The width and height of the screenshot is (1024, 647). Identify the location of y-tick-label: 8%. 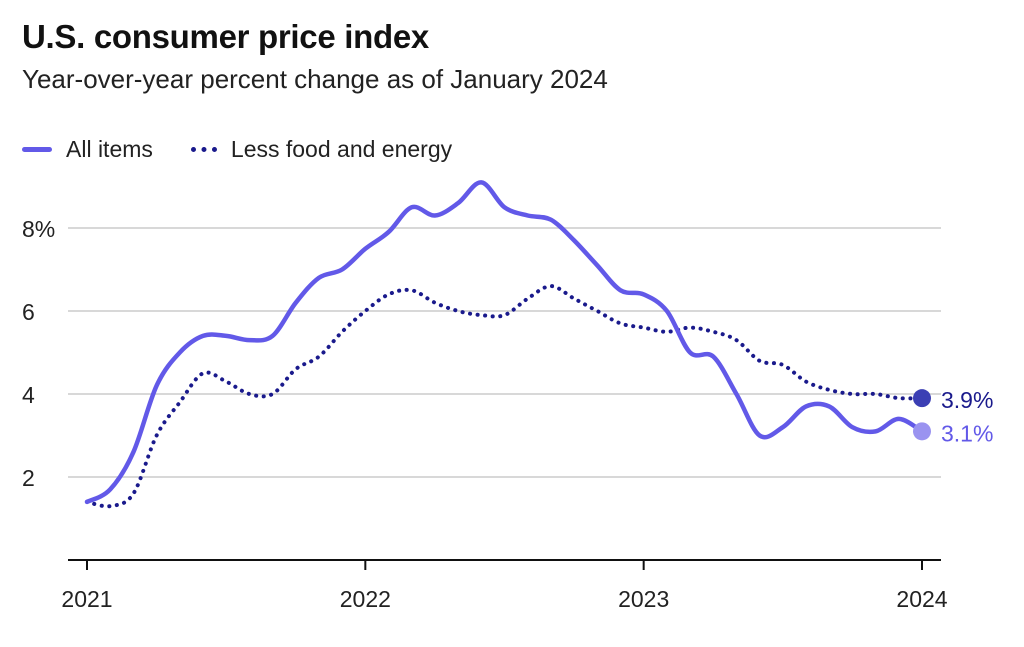
(38, 229).